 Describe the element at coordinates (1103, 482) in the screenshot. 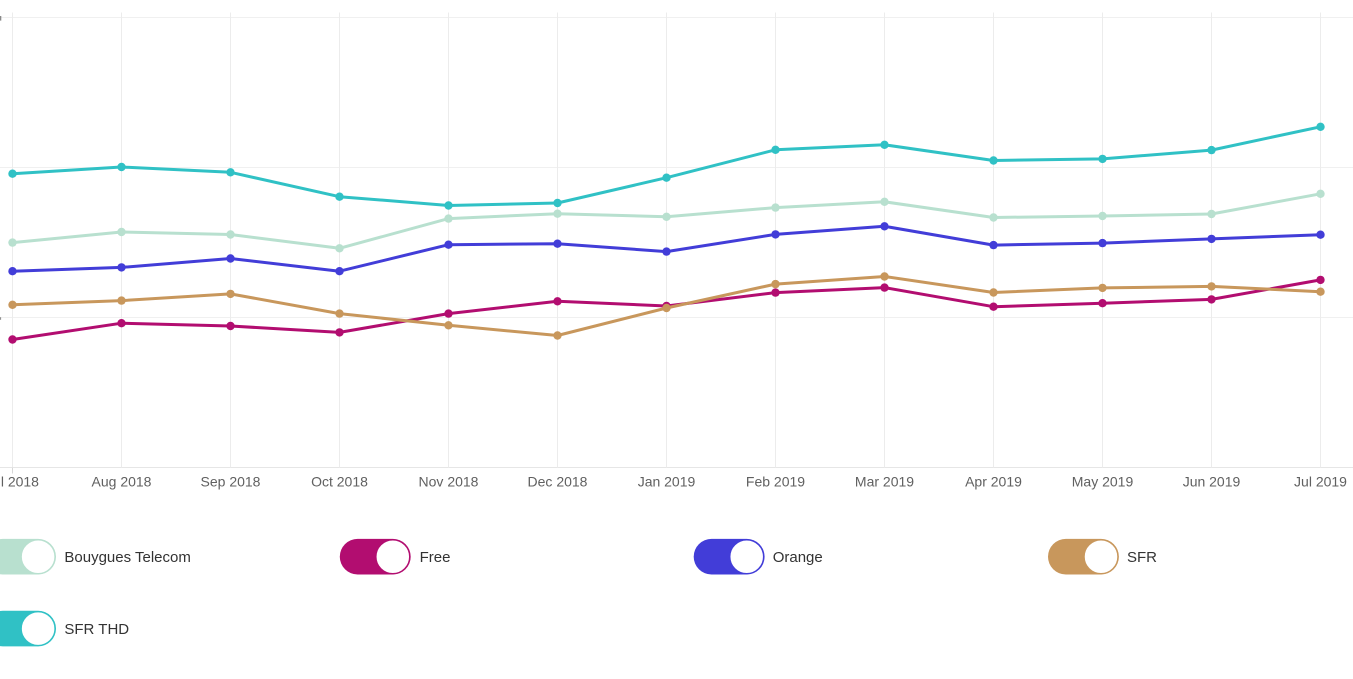

I see `svg-text: May 2019` at that location.